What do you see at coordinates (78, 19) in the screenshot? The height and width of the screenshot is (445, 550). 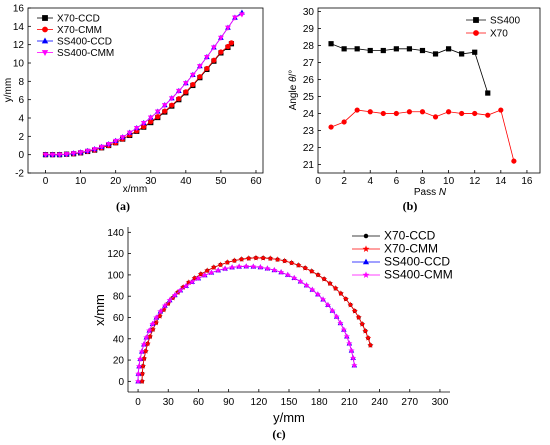 I see `legend-label: X70-CCD` at bounding box center [78, 19].